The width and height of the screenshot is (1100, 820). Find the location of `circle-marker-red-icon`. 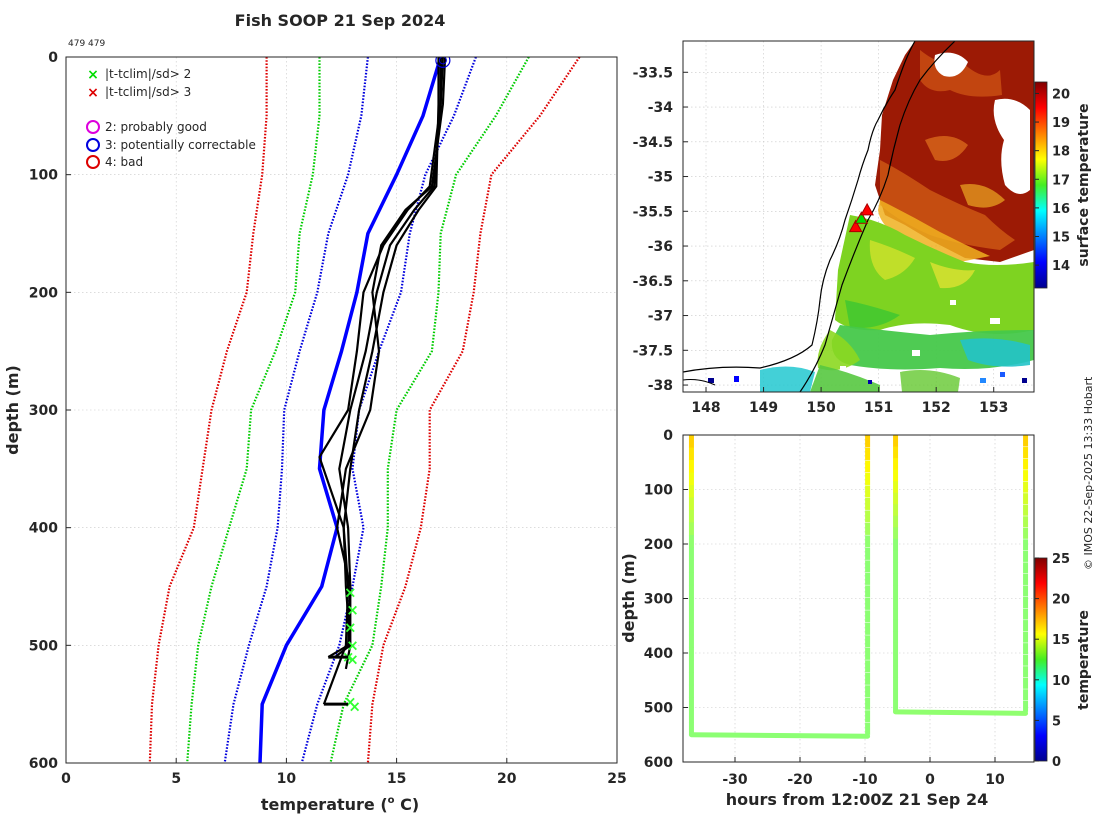

circle-marker-red-icon is located at coordinates (93, 162).